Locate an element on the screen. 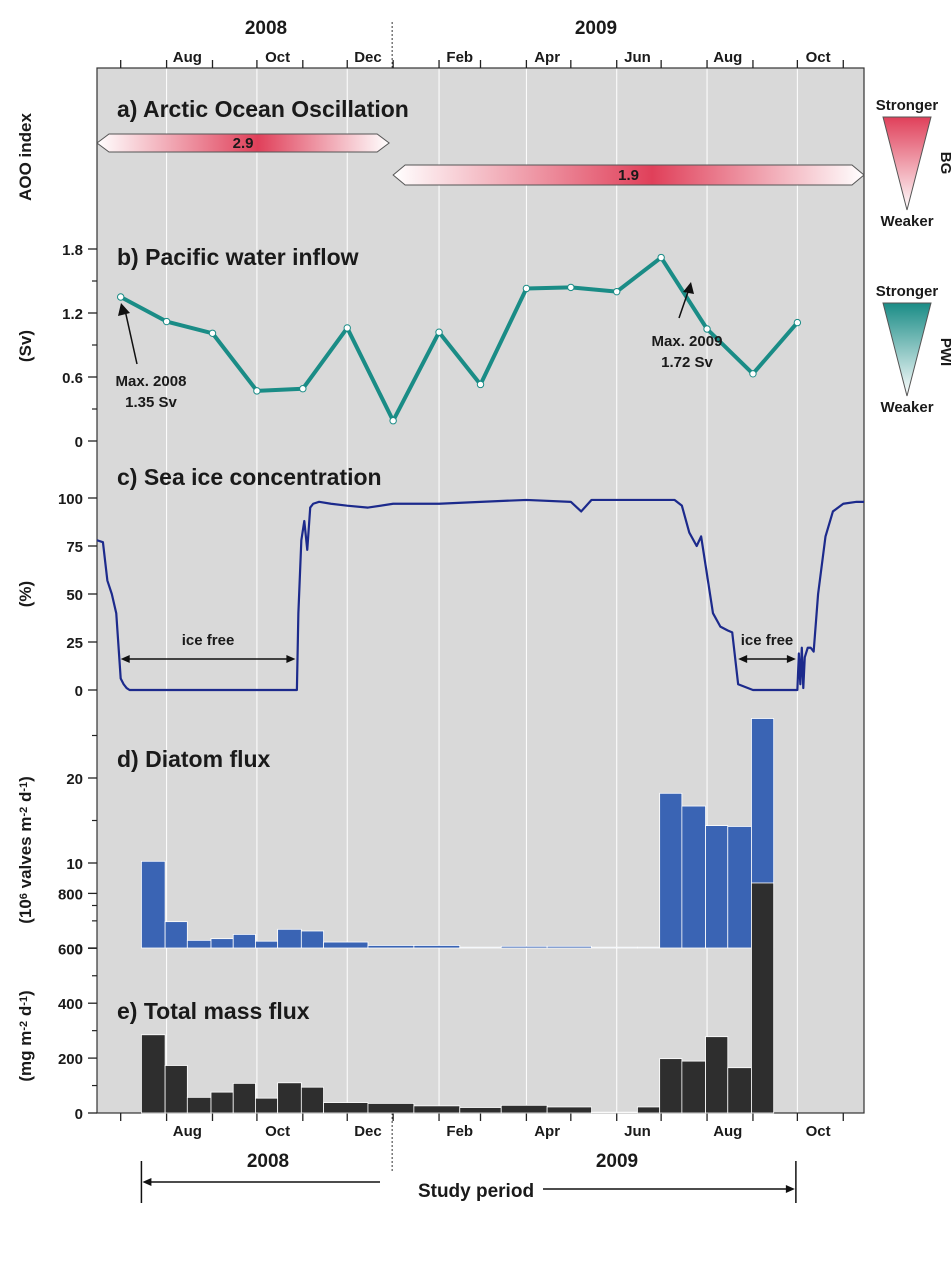 This screenshot has height=1278, width=952. panel-d-ylabel: (106 valves m-2 d-1) is located at coordinates (25, 850).